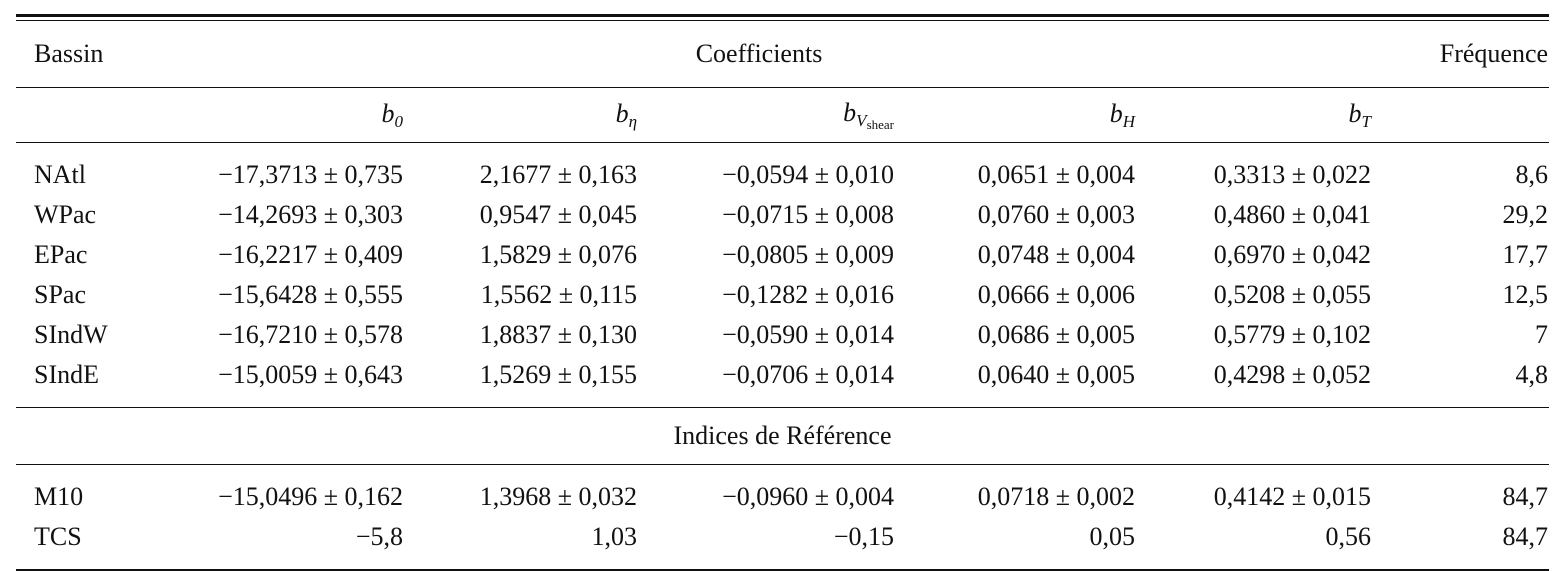 This screenshot has height=571, width=1565. Describe the element at coordinates (1292, 294) in the screenshot. I see `coefficient-cell: 0,5208 ± 0,055` at that location.